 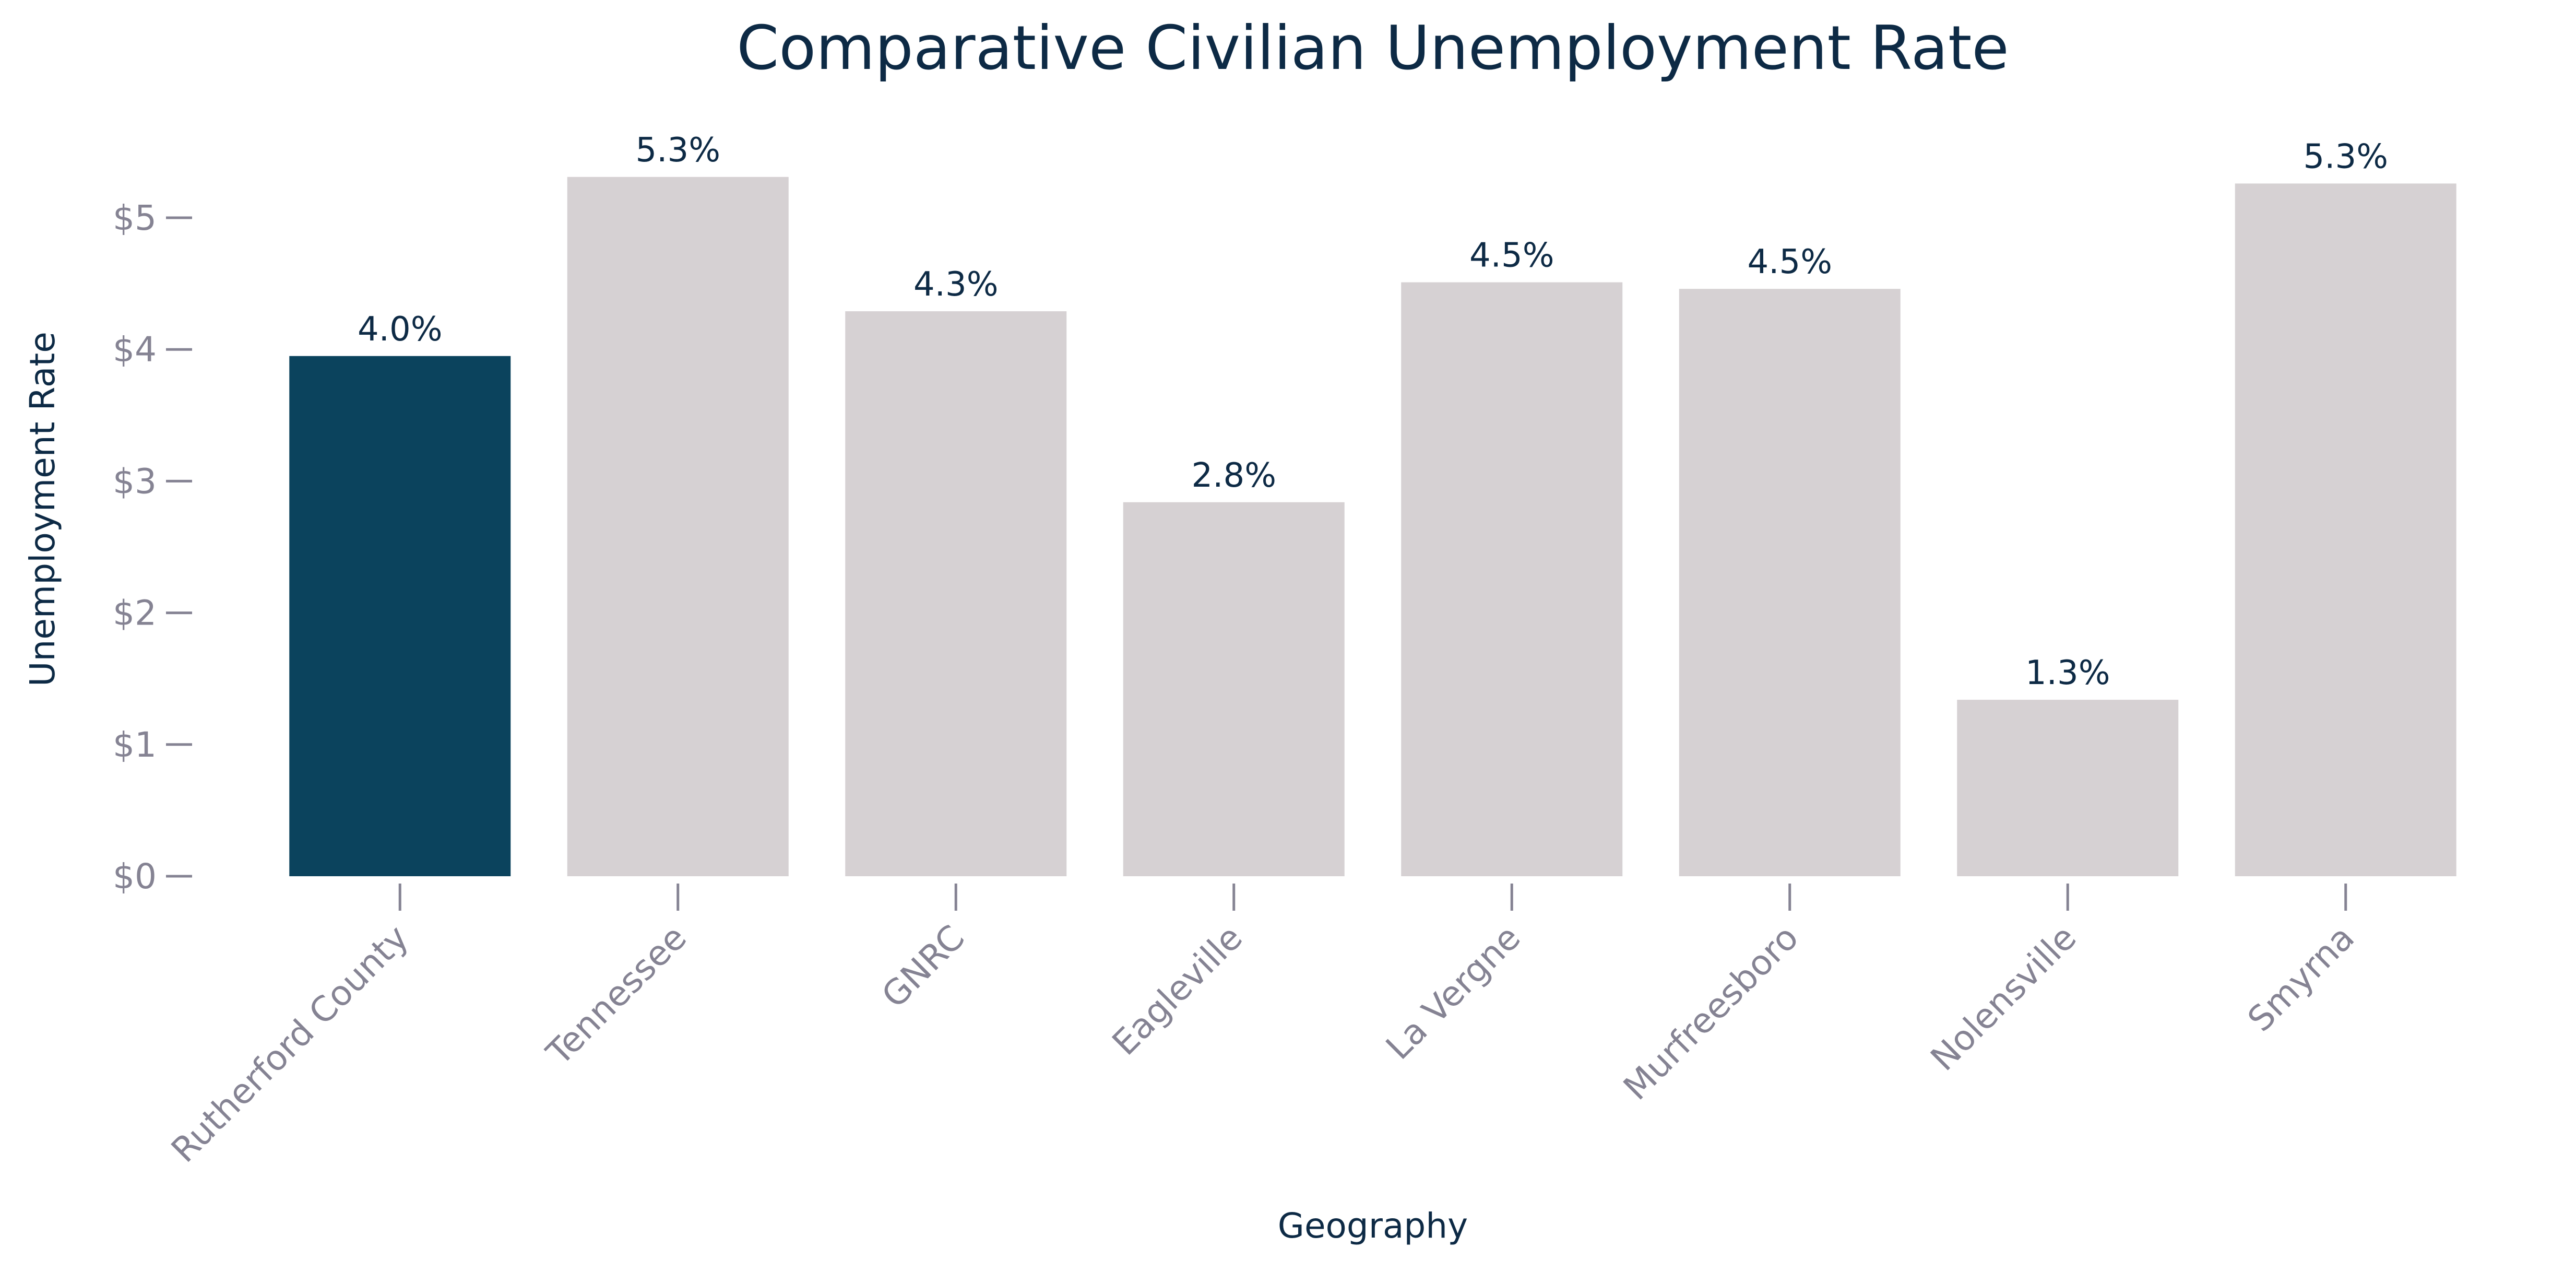 I want to click on bar-data-label: 4.0%, so click(x=400, y=329).